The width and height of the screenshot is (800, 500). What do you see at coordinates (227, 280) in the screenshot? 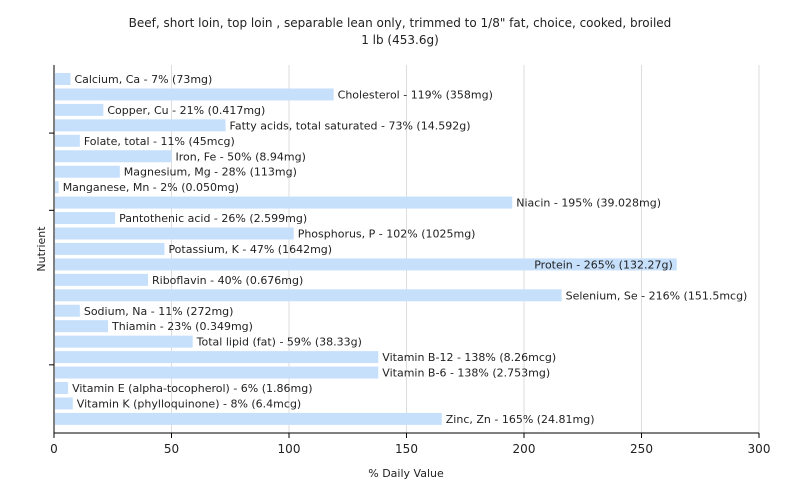
I see `bar-label: Riboflavin - 40% (0.676mg)` at bounding box center [227, 280].